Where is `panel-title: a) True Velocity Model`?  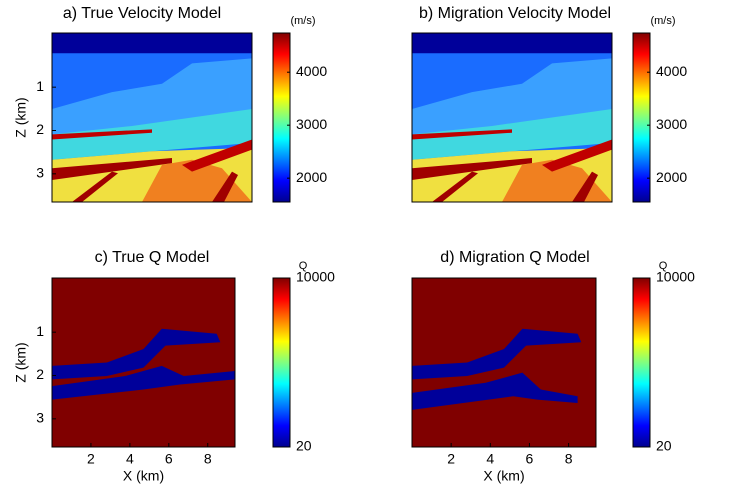
panel-title: a) True Velocity Model is located at coordinates (142, 13).